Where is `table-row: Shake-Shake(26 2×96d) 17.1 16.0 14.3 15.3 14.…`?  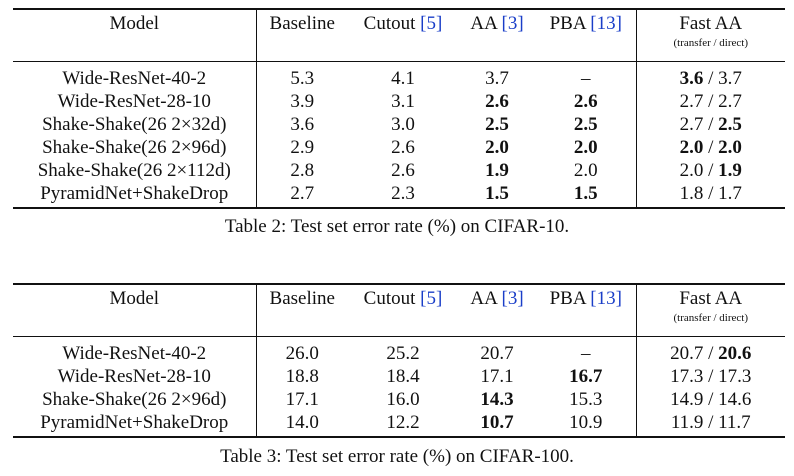 table-row: Shake-Shake(26 2×96d) 17.1 16.0 14.3 15.3 14.… is located at coordinates (399, 399).